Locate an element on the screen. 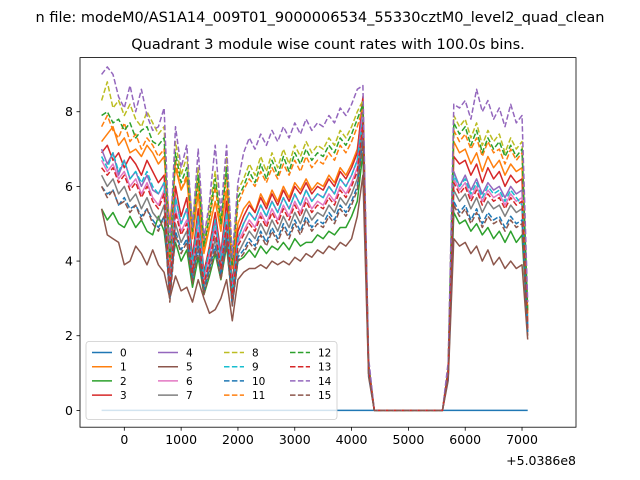 The height and width of the screenshot is (480, 640). y-tick-label: 2 is located at coordinates (69, 335).